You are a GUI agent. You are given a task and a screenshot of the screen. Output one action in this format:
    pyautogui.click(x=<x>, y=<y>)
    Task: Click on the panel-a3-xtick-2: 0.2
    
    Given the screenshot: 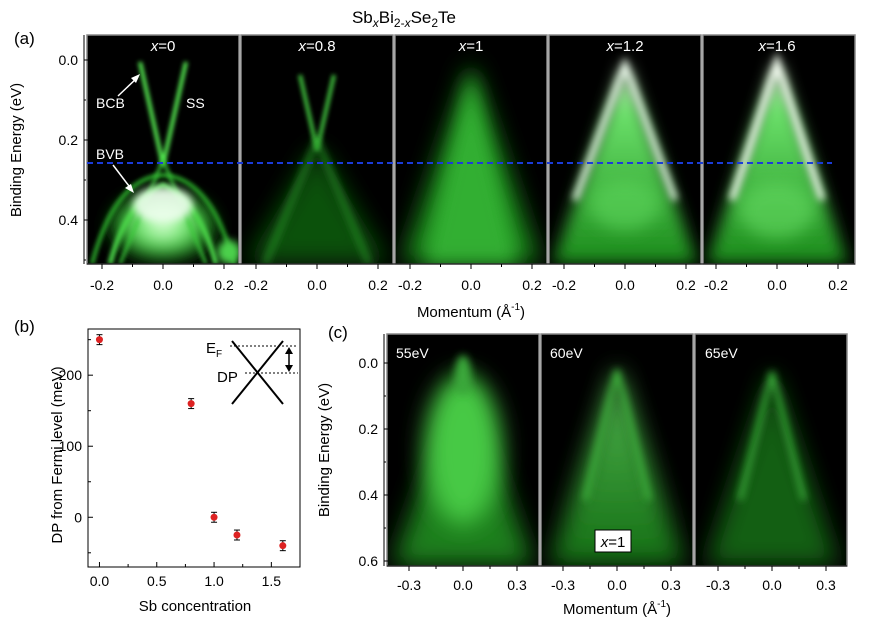 What is the action you would take?
    pyautogui.click(x=532, y=285)
    